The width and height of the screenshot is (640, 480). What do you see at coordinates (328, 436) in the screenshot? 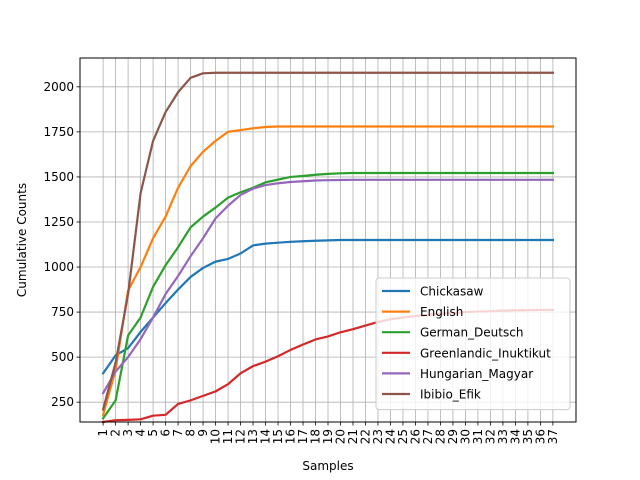
I see `x-tick-label: 19` at bounding box center [328, 436].